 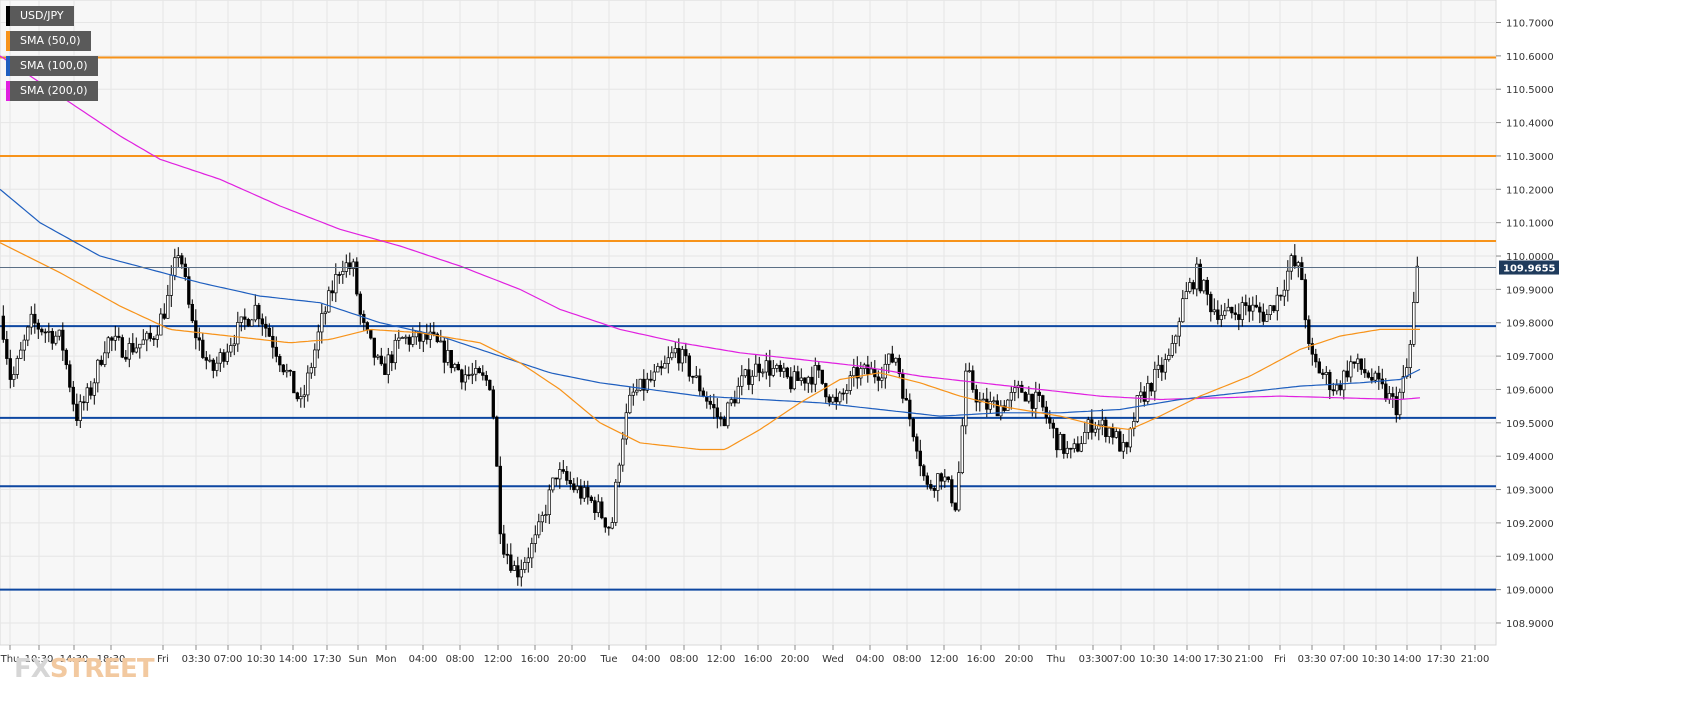 What do you see at coordinates (1530, 157) in the screenshot?
I see `y-tick-label: 110.3000` at bounding box center [1530, 157].